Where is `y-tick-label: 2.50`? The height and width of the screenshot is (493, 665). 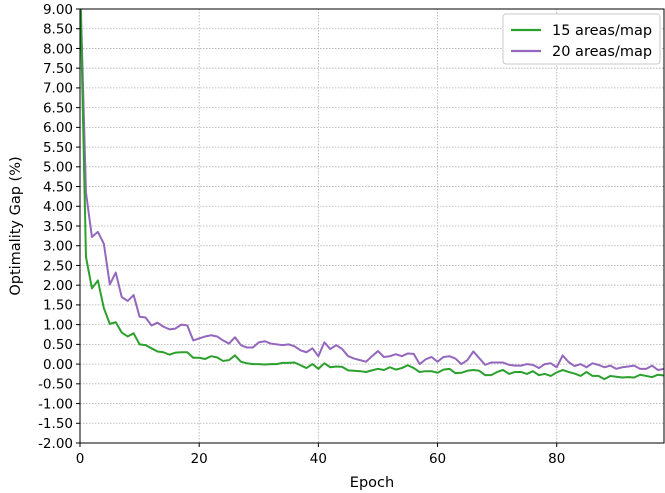
y-tick-label: 2.50 is located at coordinates (58, 266).